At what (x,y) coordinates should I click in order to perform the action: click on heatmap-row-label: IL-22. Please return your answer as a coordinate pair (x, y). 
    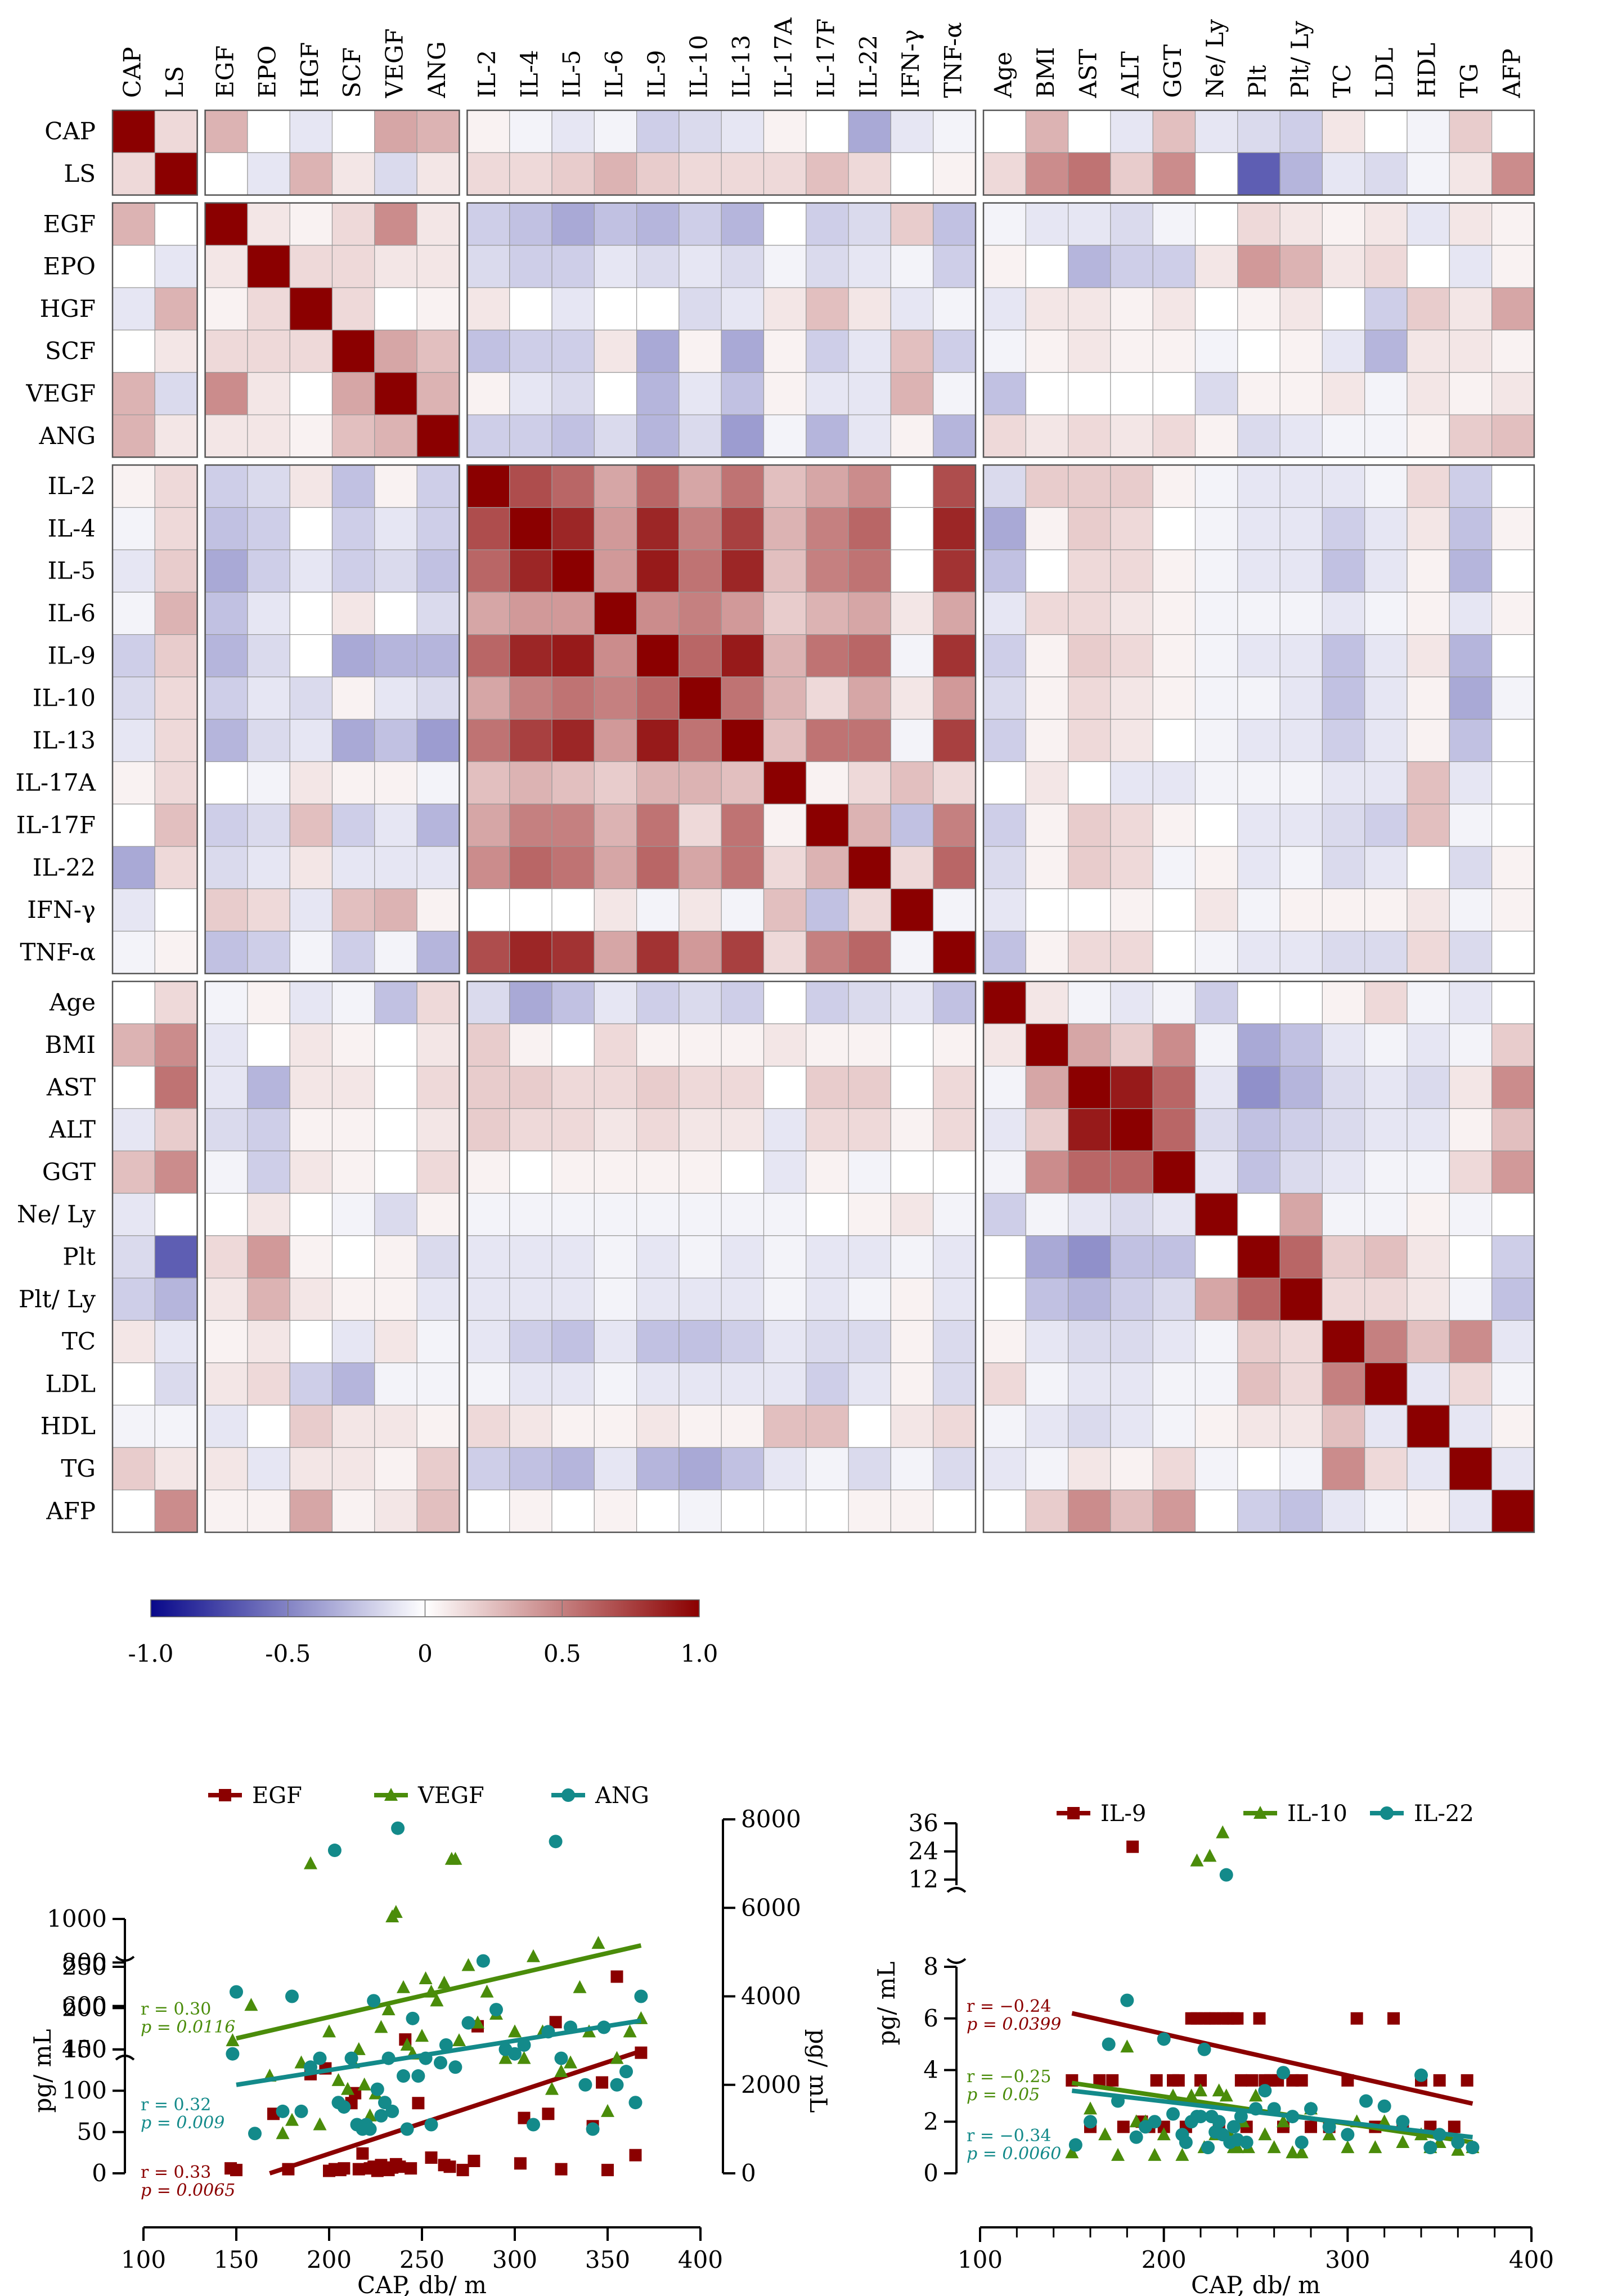
    Looking at the image, I should click on (64, 867).